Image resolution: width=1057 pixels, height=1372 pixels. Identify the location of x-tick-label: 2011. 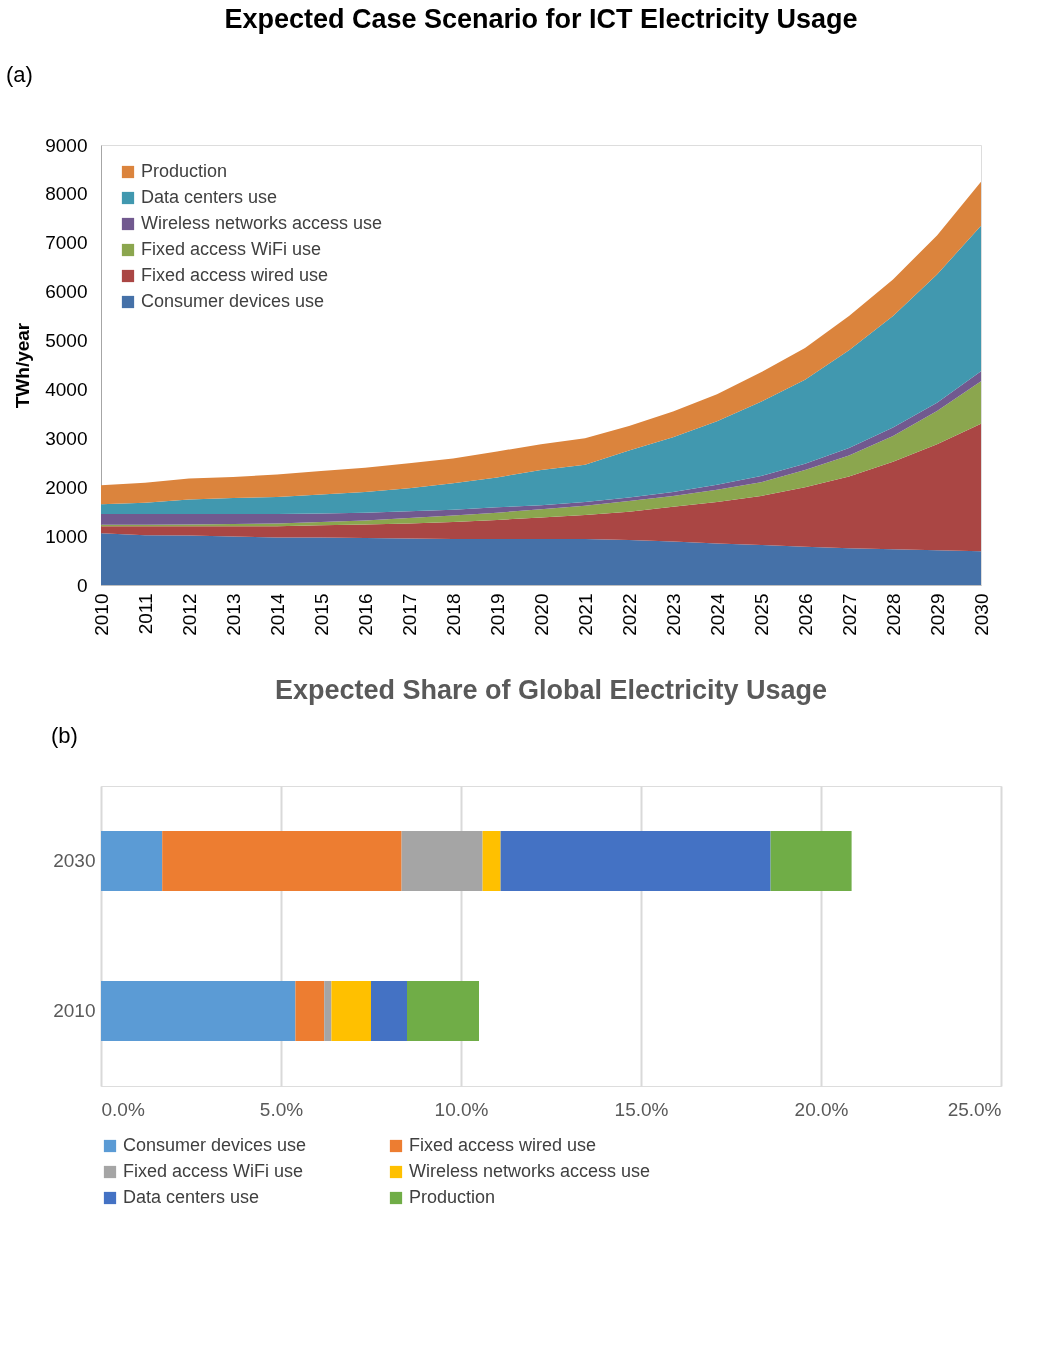
(145, 614).